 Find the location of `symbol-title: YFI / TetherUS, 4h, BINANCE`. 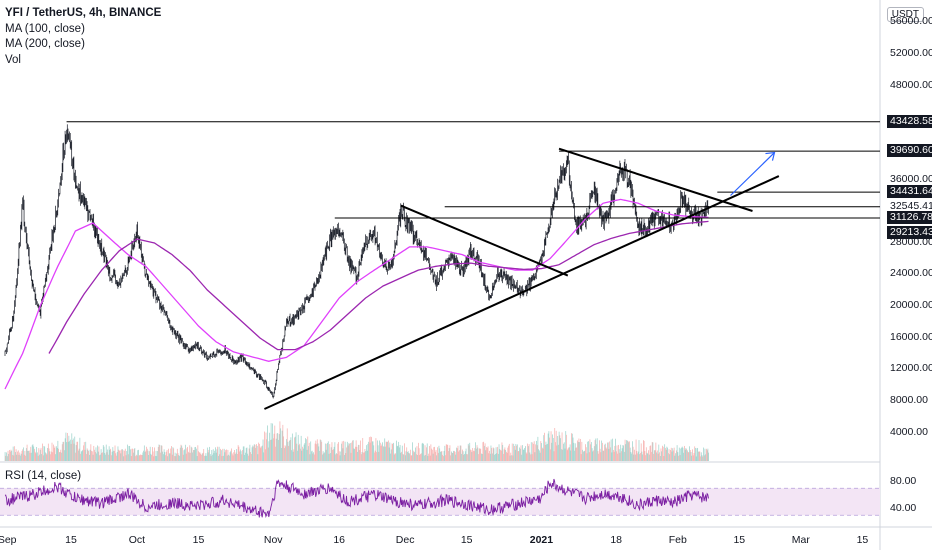

symbol-title: YFI / TetherUS, 4h, BINANCE is located at coordinates (83, 13).